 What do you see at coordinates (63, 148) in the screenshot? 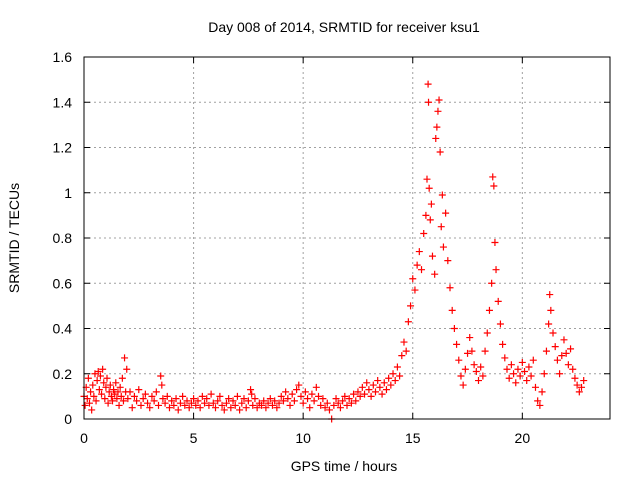
I see `y-tick-label: 1.2` at bounding box center [63, 148].